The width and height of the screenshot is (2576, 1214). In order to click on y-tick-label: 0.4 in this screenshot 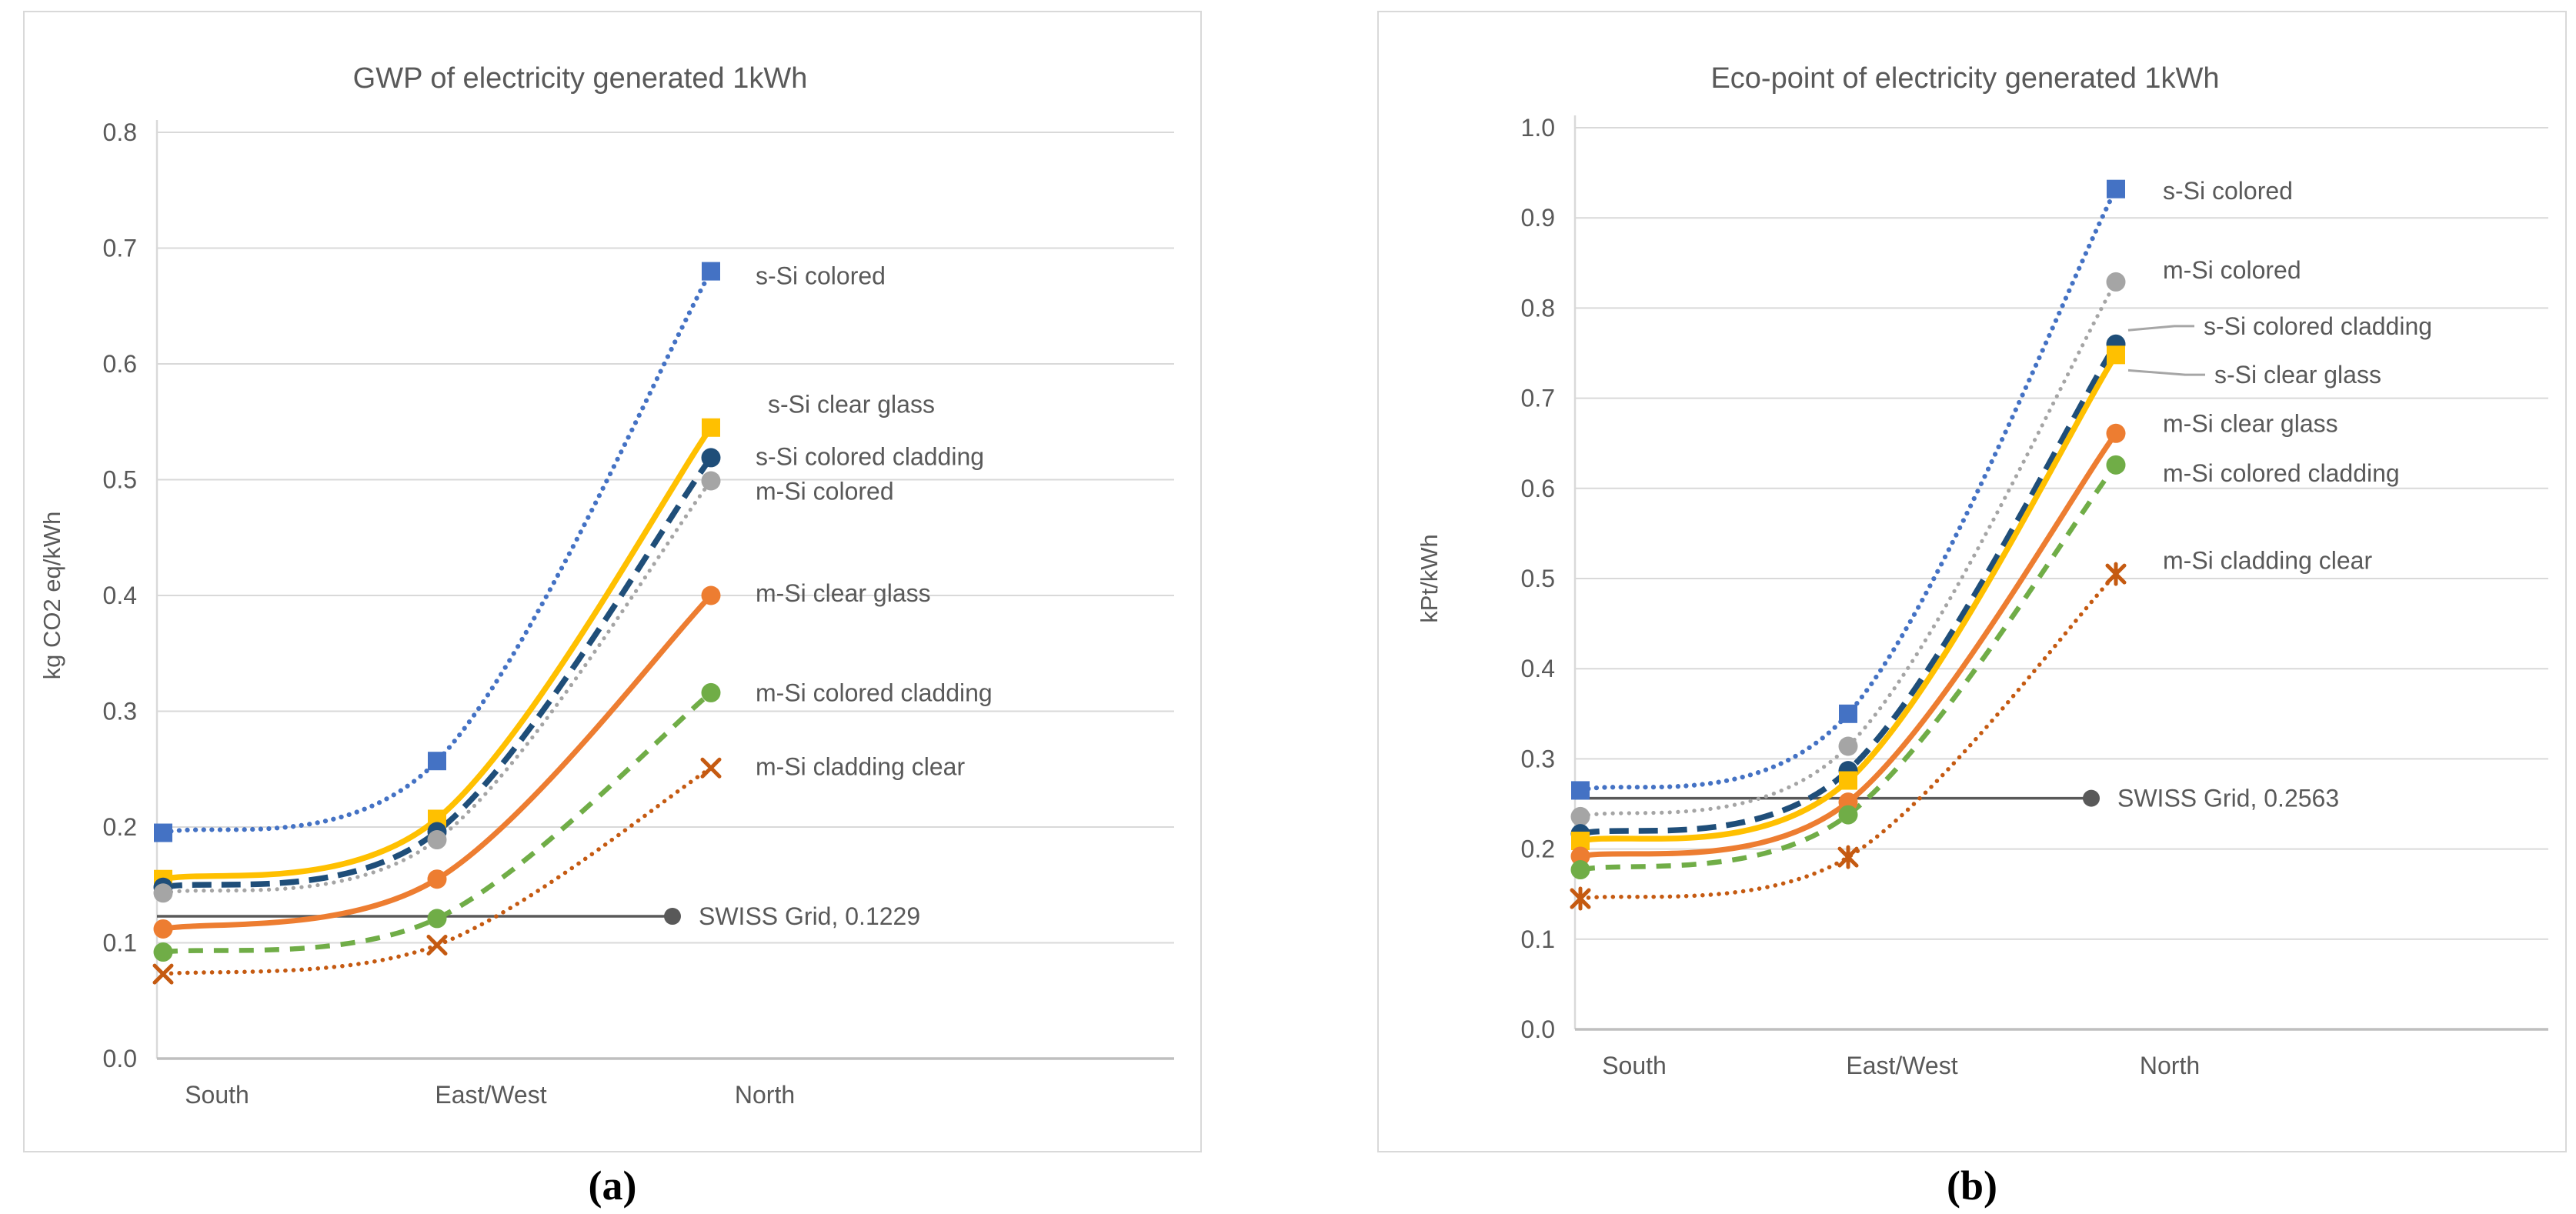, I will do `click(120, 595)`.